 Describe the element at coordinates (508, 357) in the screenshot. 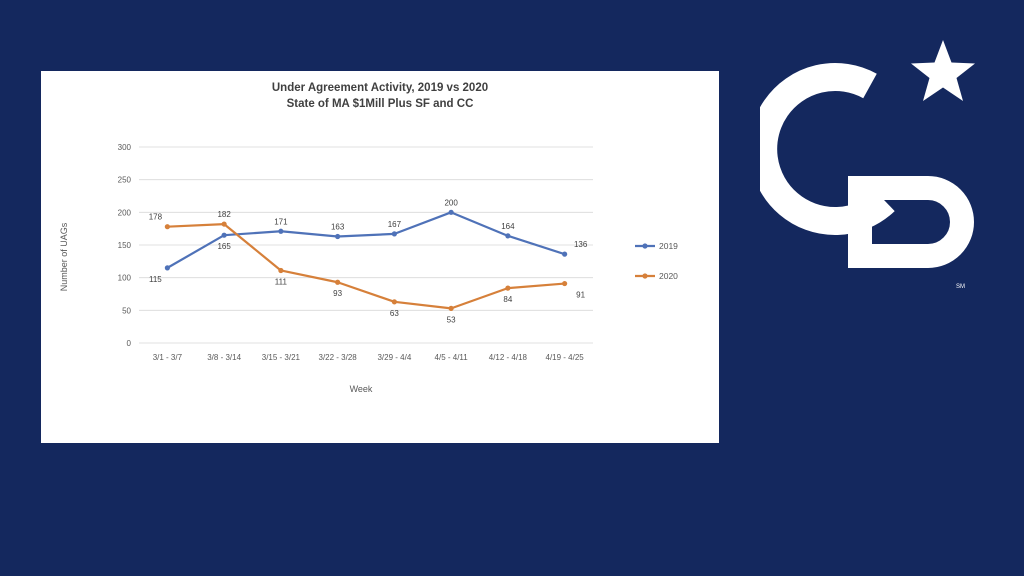

I see `x-tick-label: 4/12 - 4/18` at that location.